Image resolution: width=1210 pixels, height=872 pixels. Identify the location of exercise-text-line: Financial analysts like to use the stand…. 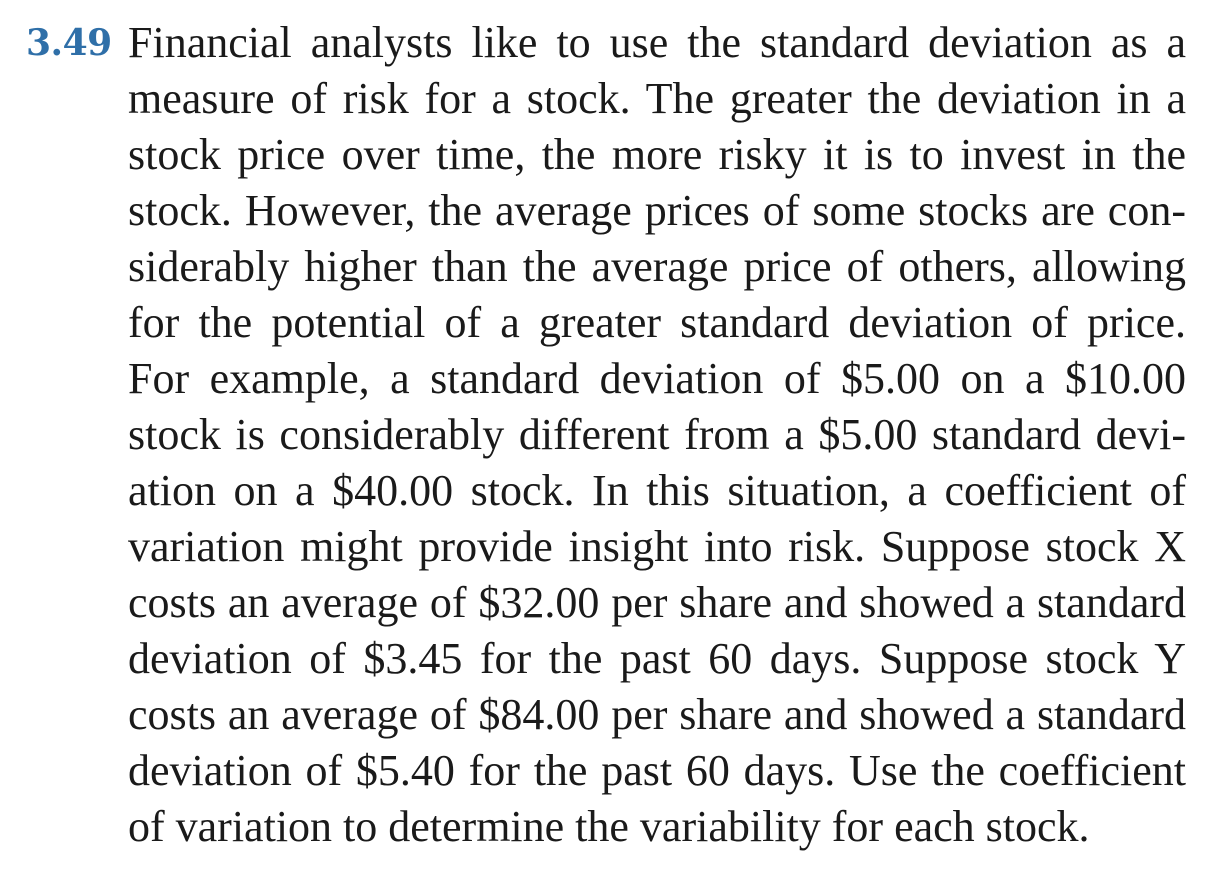
(657, 42).